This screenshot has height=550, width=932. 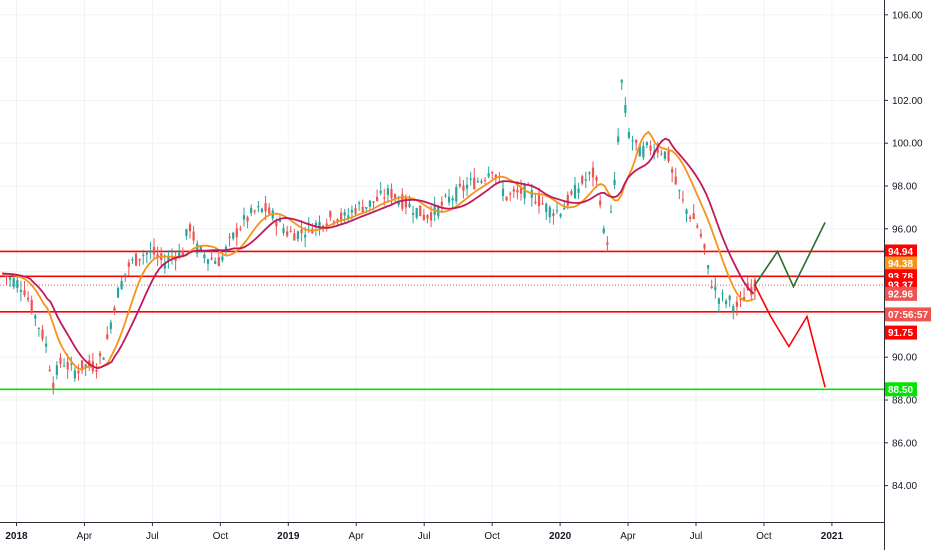 What do you see at coordinates (900, 390) in the screenshot?
I see `price-tag-label: 88.50` at bounding box center [900, 390].